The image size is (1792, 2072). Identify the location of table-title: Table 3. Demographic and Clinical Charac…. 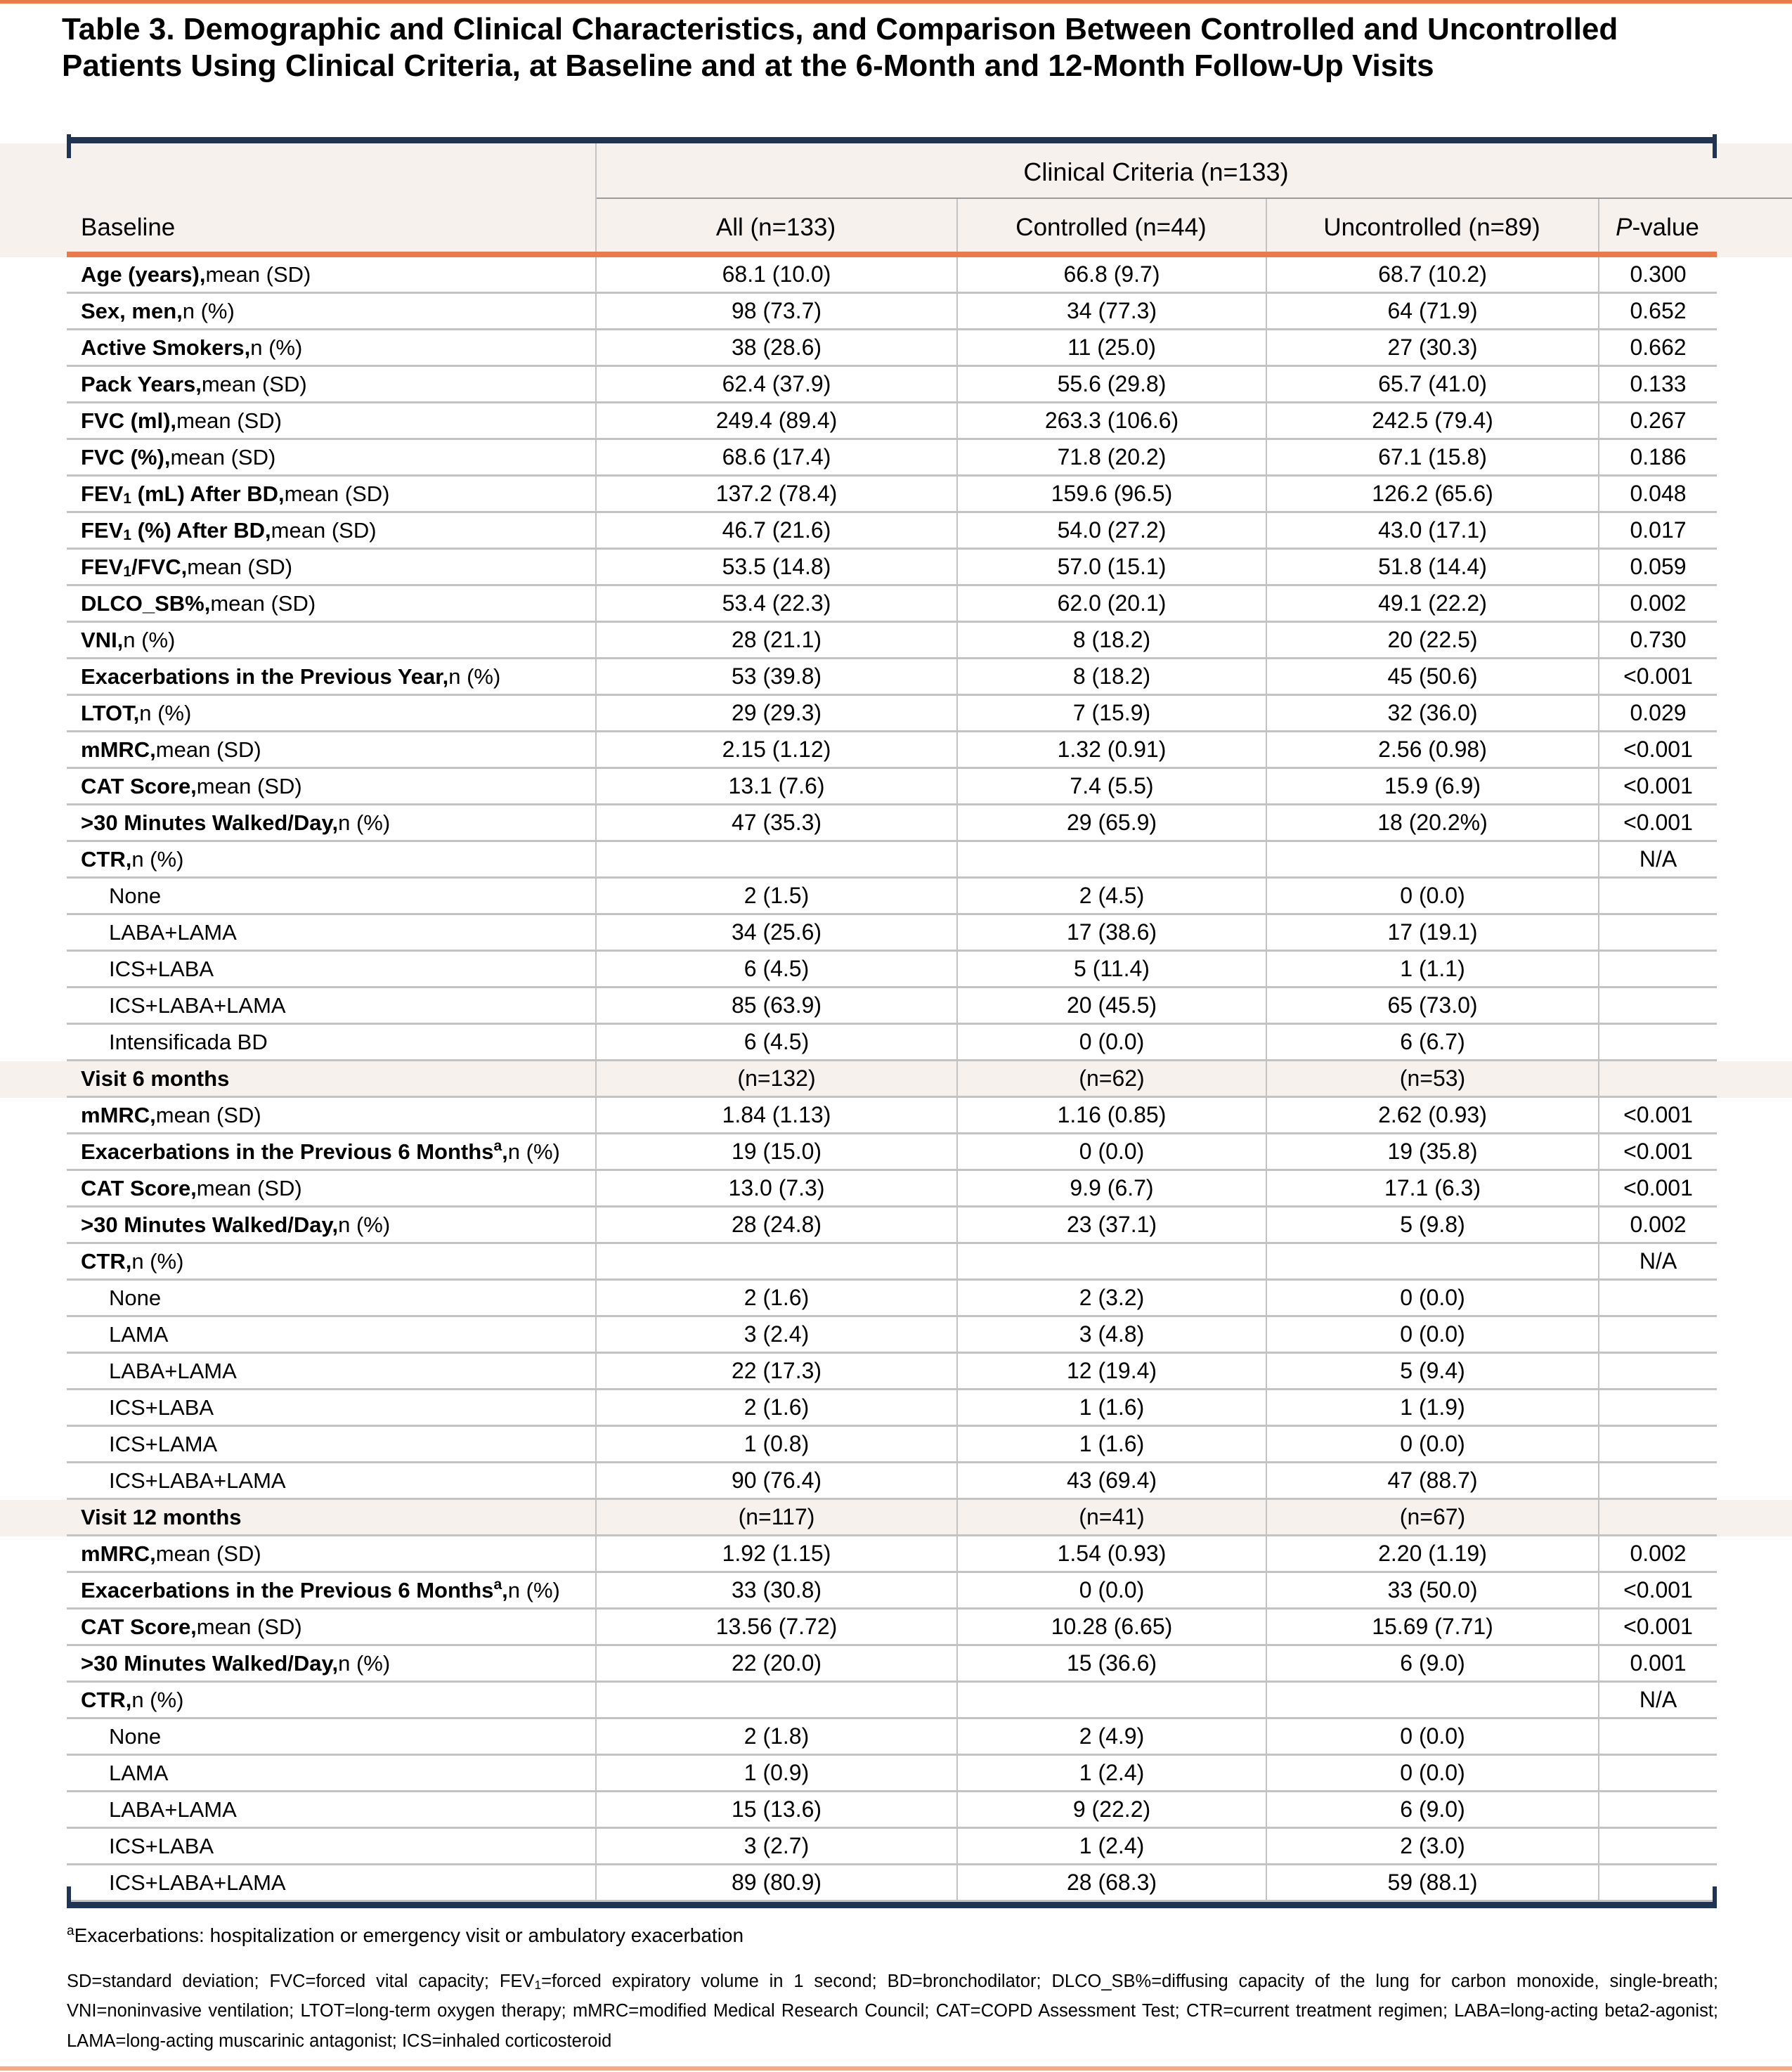
(840, 47).